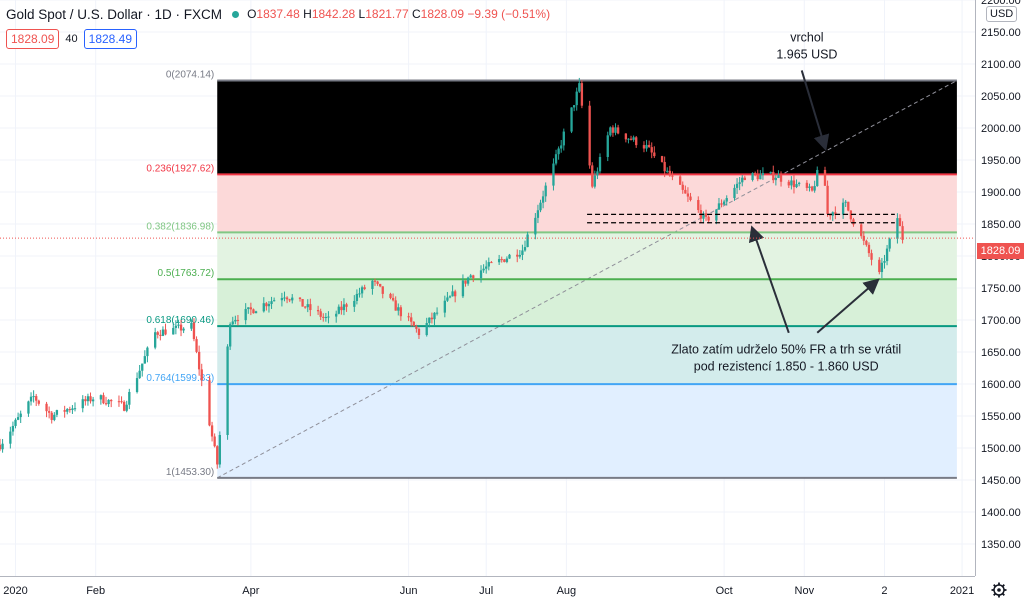  I want to click on ask-price: 1828.49, so click(110, 39).